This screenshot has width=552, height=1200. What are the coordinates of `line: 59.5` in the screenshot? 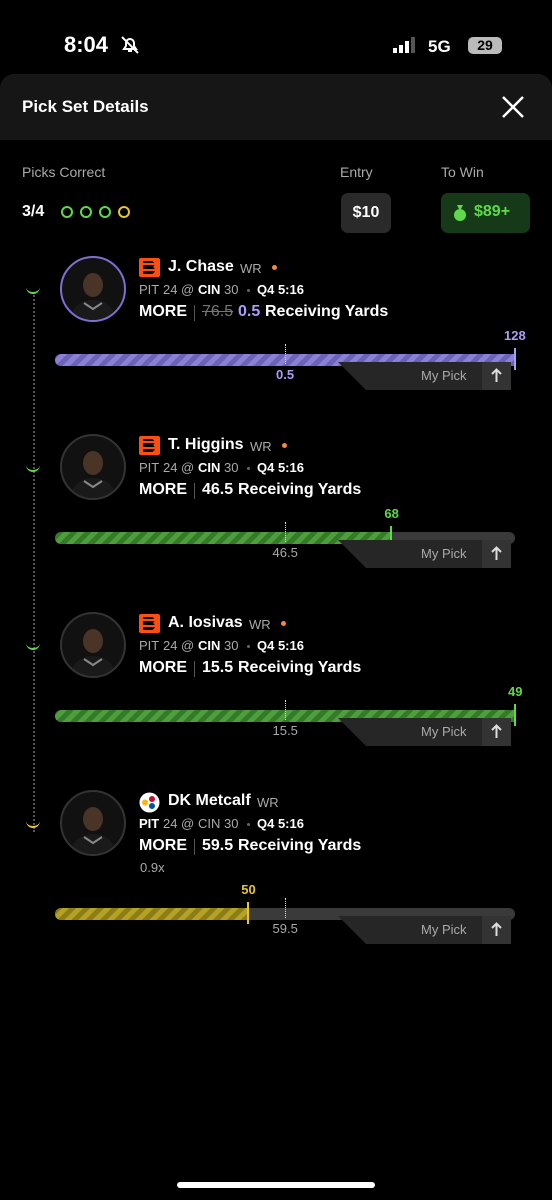 It's located at (218, 845).